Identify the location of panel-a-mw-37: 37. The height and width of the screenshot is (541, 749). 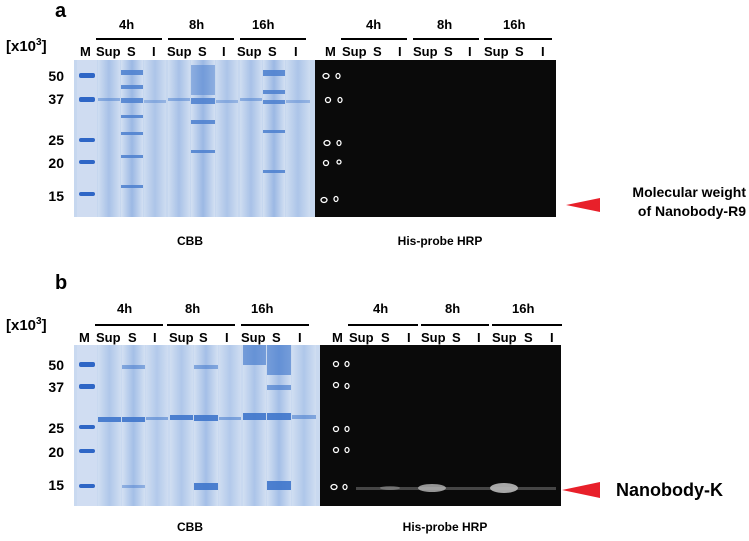
(56, 99).